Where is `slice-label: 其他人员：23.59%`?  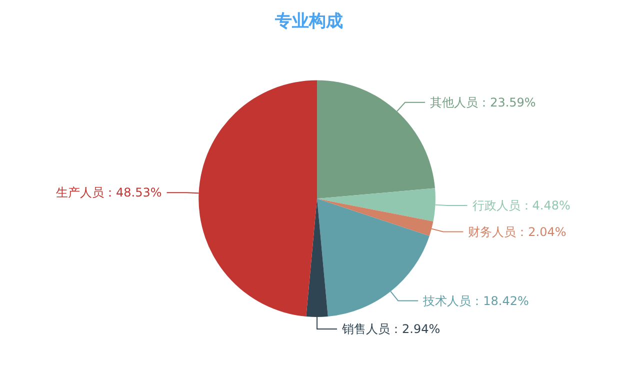
slice-label: 其他人员：23.59% is located at coordinates (483, 102).